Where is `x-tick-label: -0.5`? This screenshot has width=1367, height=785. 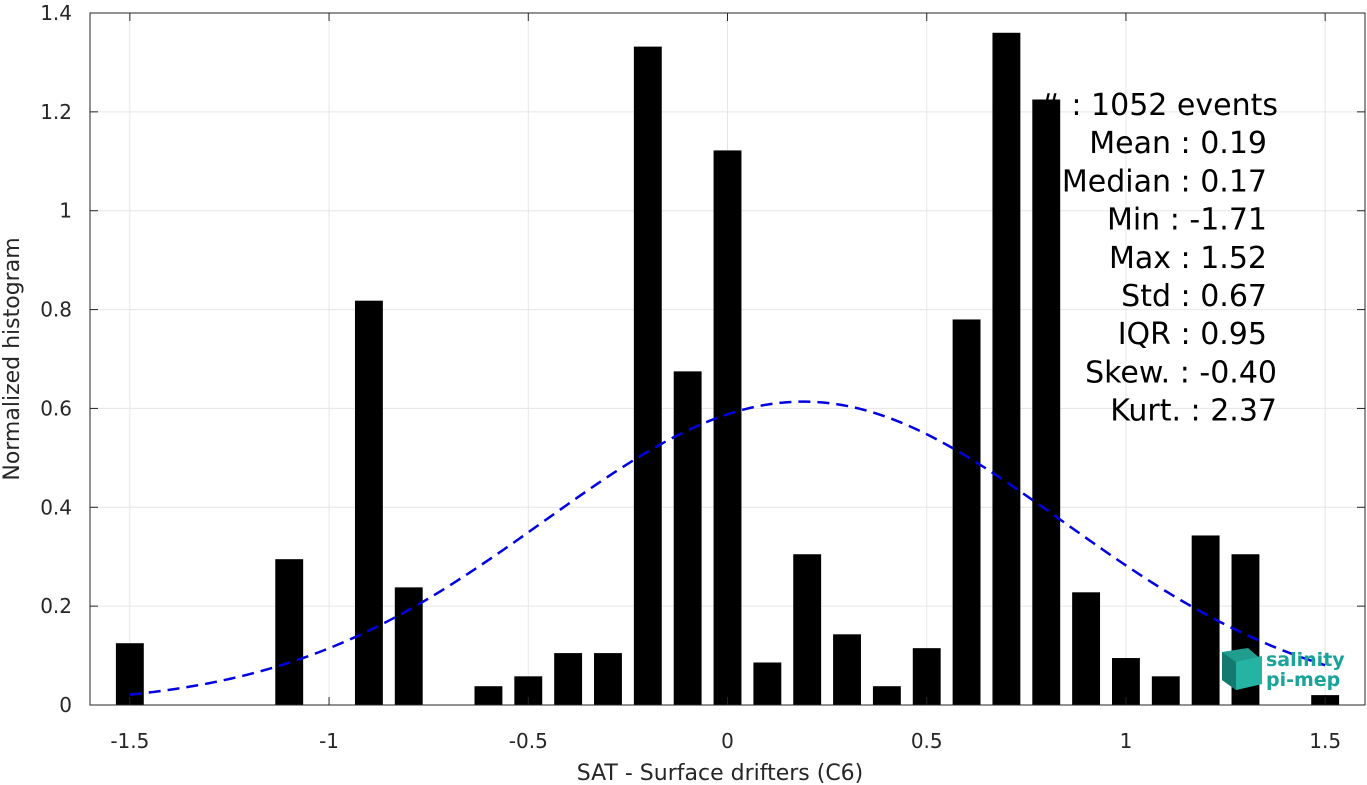 x-tick-label: -0.5 is located at coordinates (528, 741).